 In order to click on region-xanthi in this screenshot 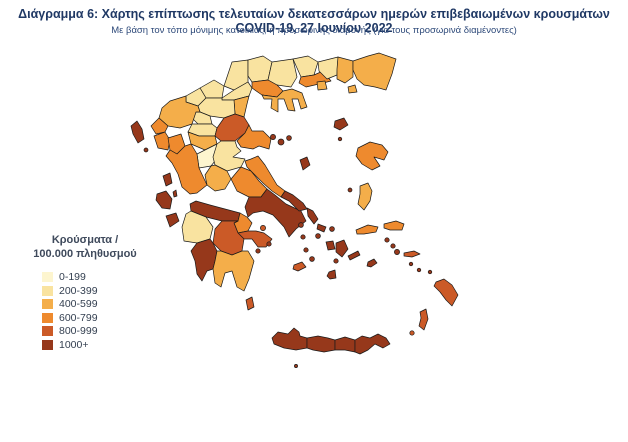, I will do `click(328, 68)`.